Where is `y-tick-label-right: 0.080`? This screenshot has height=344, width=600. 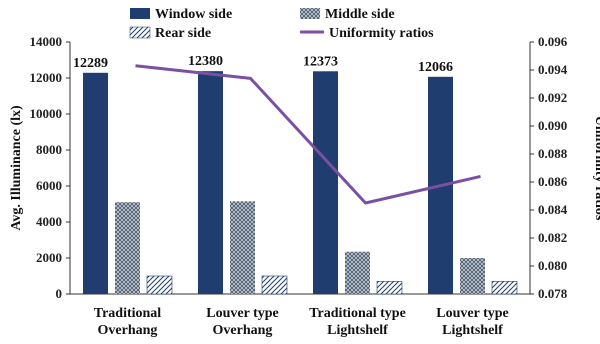 y-tick-label-right: 0.080 is located at coordinates (552, 265).